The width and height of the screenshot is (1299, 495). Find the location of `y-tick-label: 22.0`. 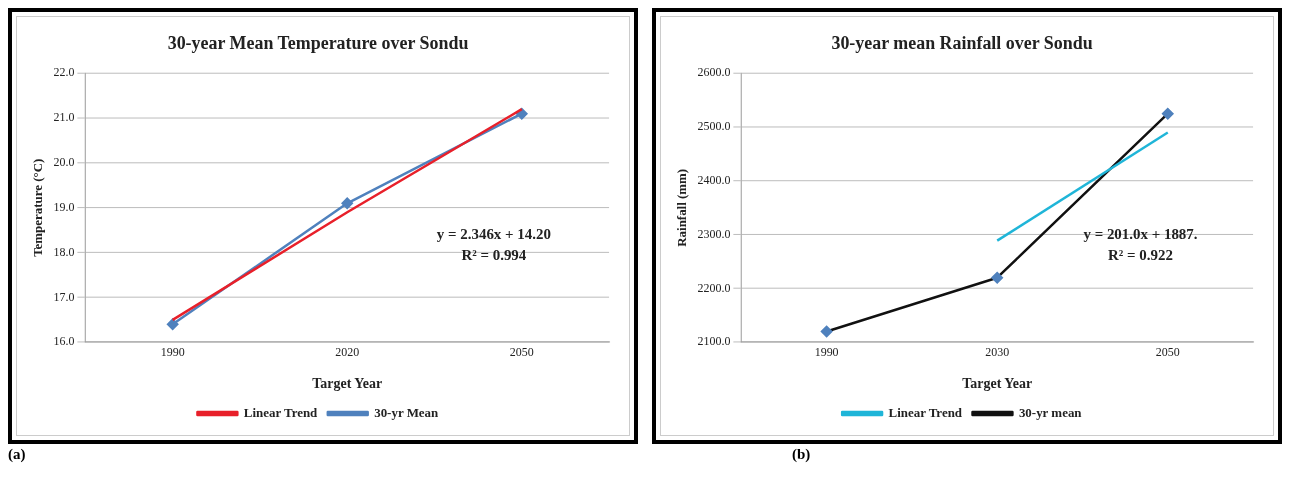

y-tick-label: 22.0 is located at coordinates (64, 72).